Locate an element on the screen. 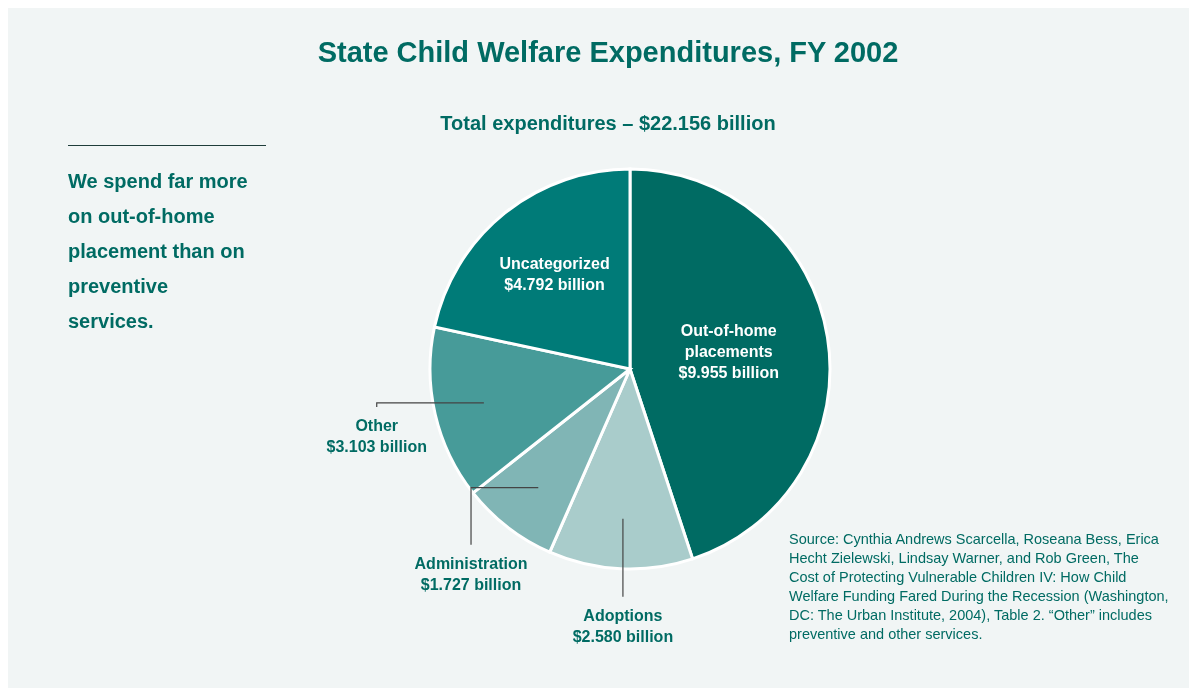 This screenshot has width=1197, height=696. slice-label: Other is located at coordinates (377, 426).